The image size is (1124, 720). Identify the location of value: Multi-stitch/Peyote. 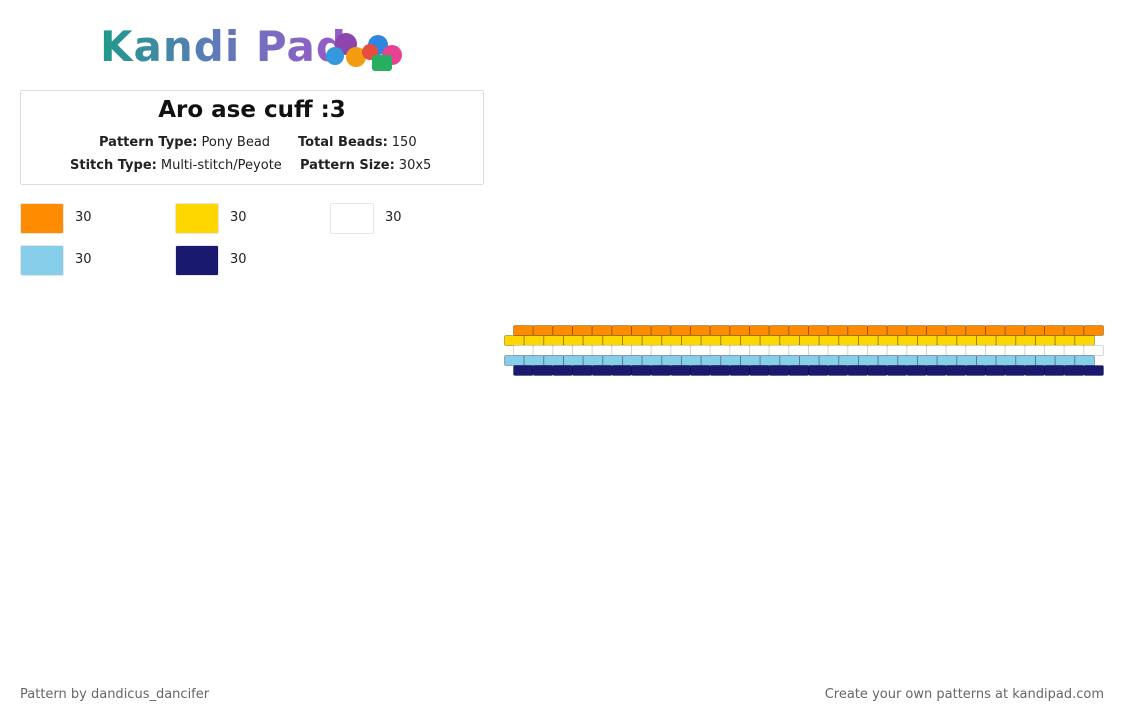
(221, 165).